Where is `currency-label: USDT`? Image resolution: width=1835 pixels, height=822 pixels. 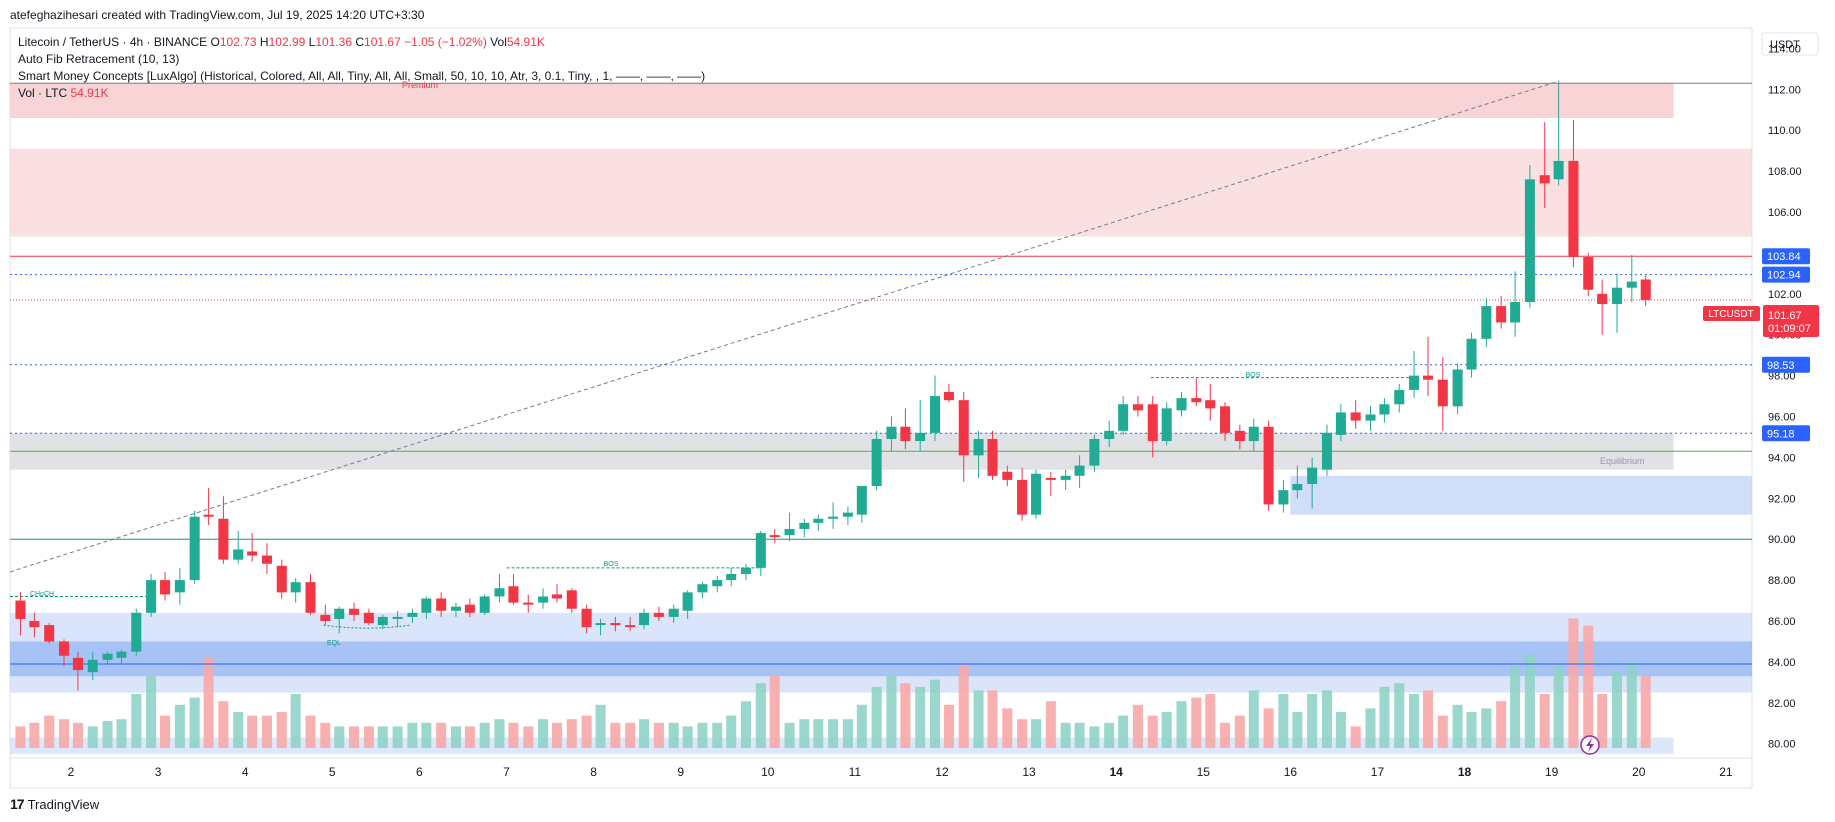
currency-label: USDT is located at coordinates (1785, 45).